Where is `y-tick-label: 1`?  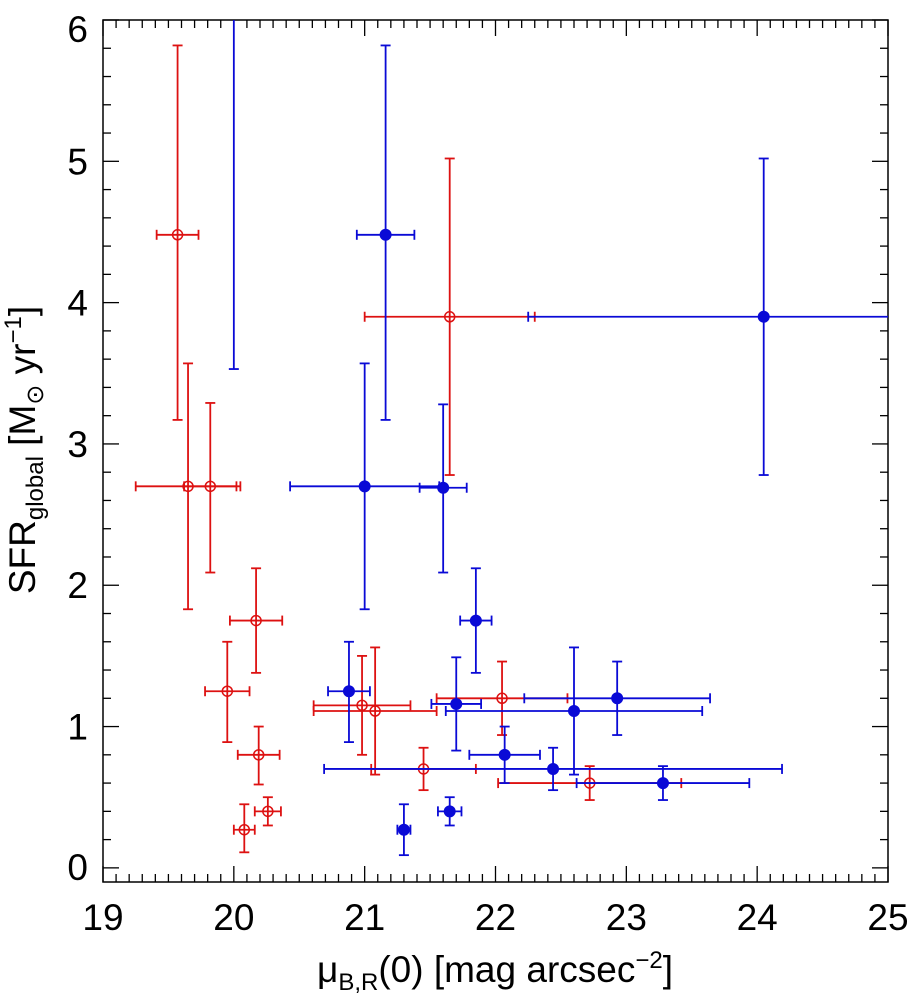
y-tick-label: 1 is located at coordinates (77, 727).